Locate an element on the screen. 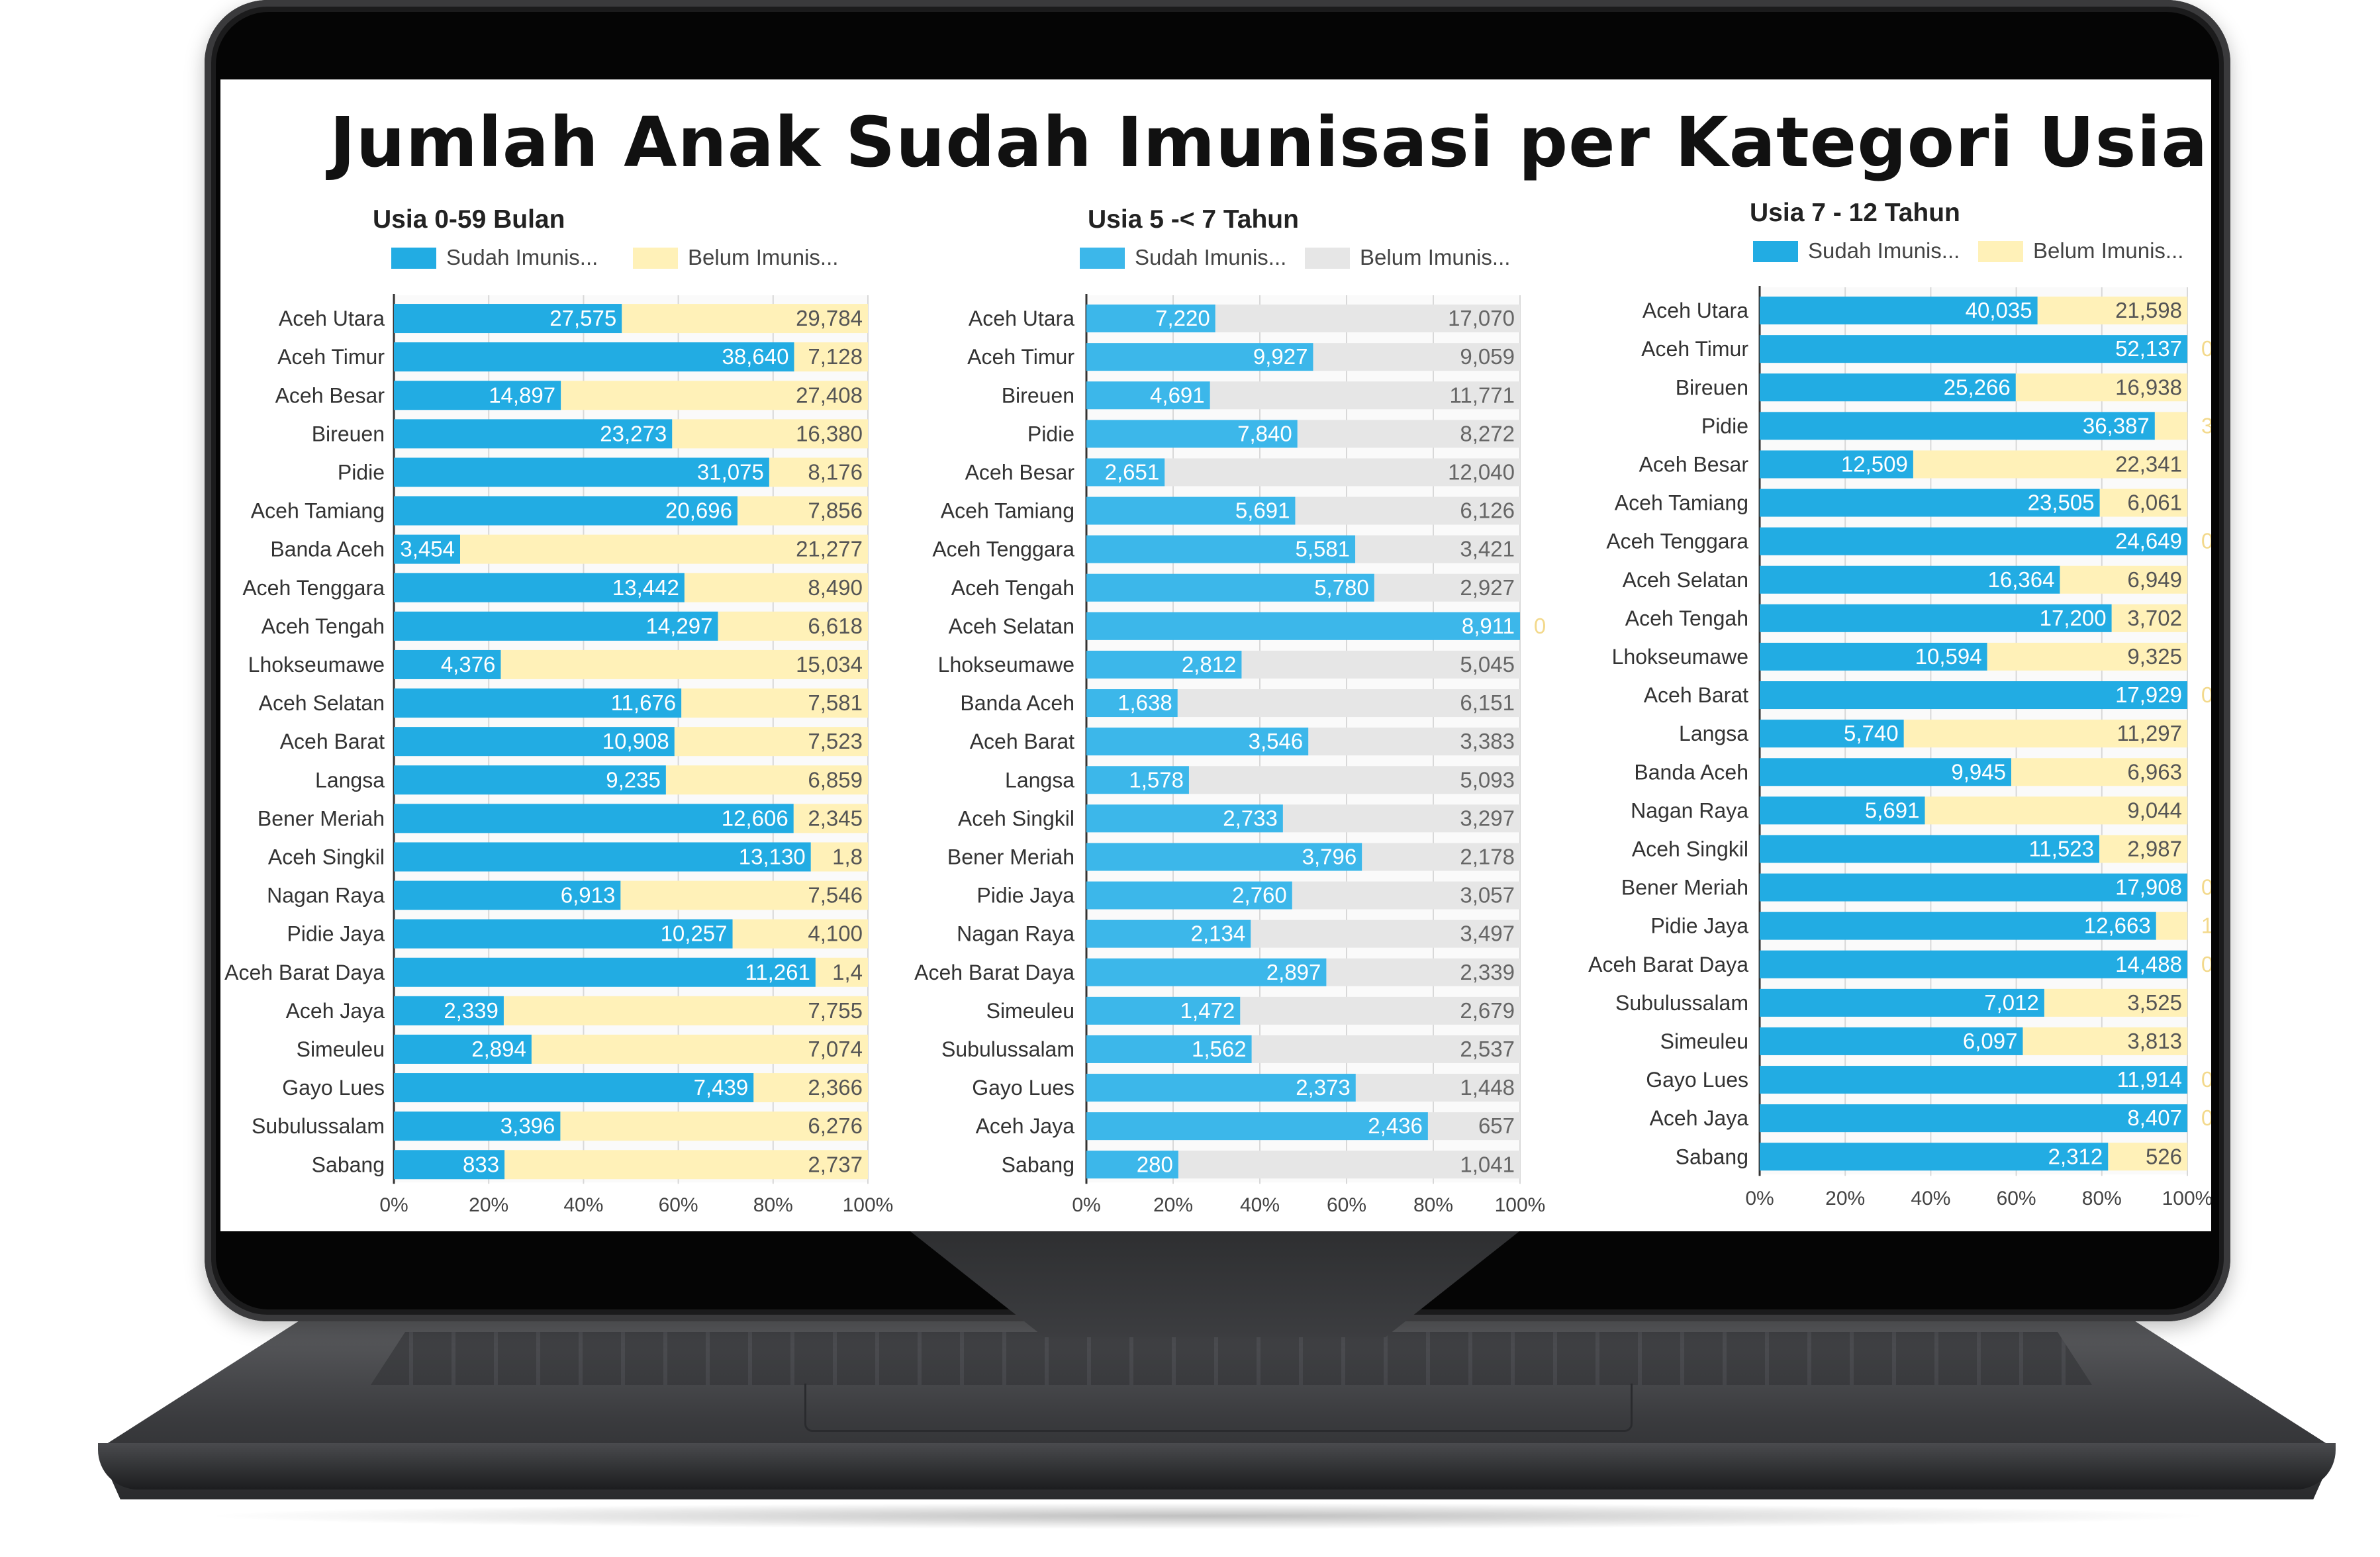 This screenshot has width=2380, height=1557. category-label: Aceh Jaya is located at coordinates (1025, 1126).